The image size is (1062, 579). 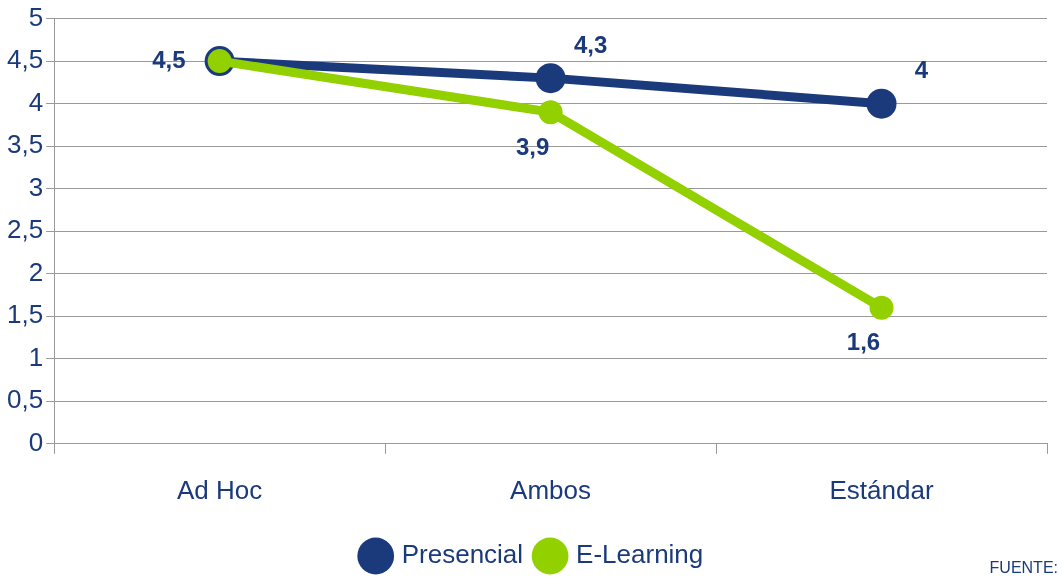 What do you see at coordinates (25, 144) in the screenshot?
I see `y-tick-label: 3,5` at bounding box center [25, 144].